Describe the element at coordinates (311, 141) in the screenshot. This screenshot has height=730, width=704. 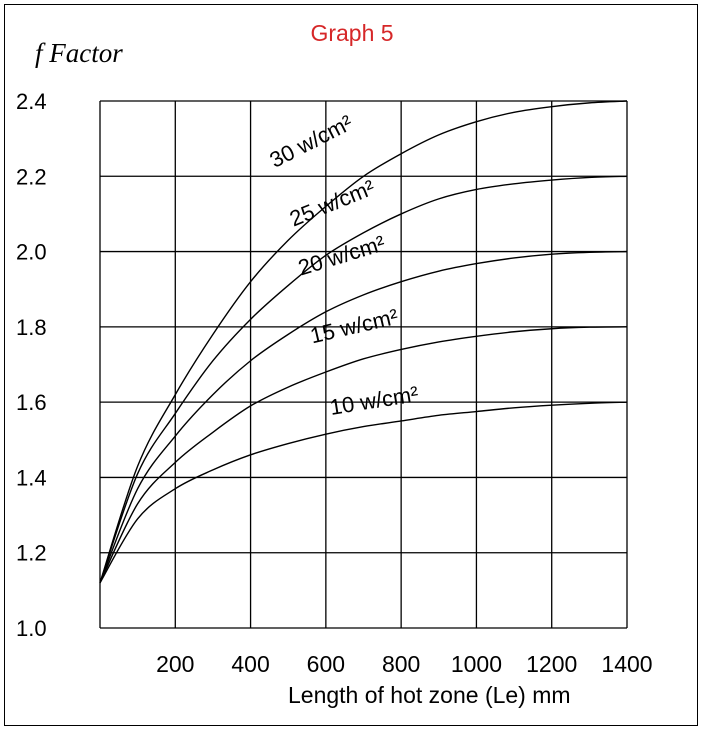
I see `series-label: 30 w/cm²` at that location.